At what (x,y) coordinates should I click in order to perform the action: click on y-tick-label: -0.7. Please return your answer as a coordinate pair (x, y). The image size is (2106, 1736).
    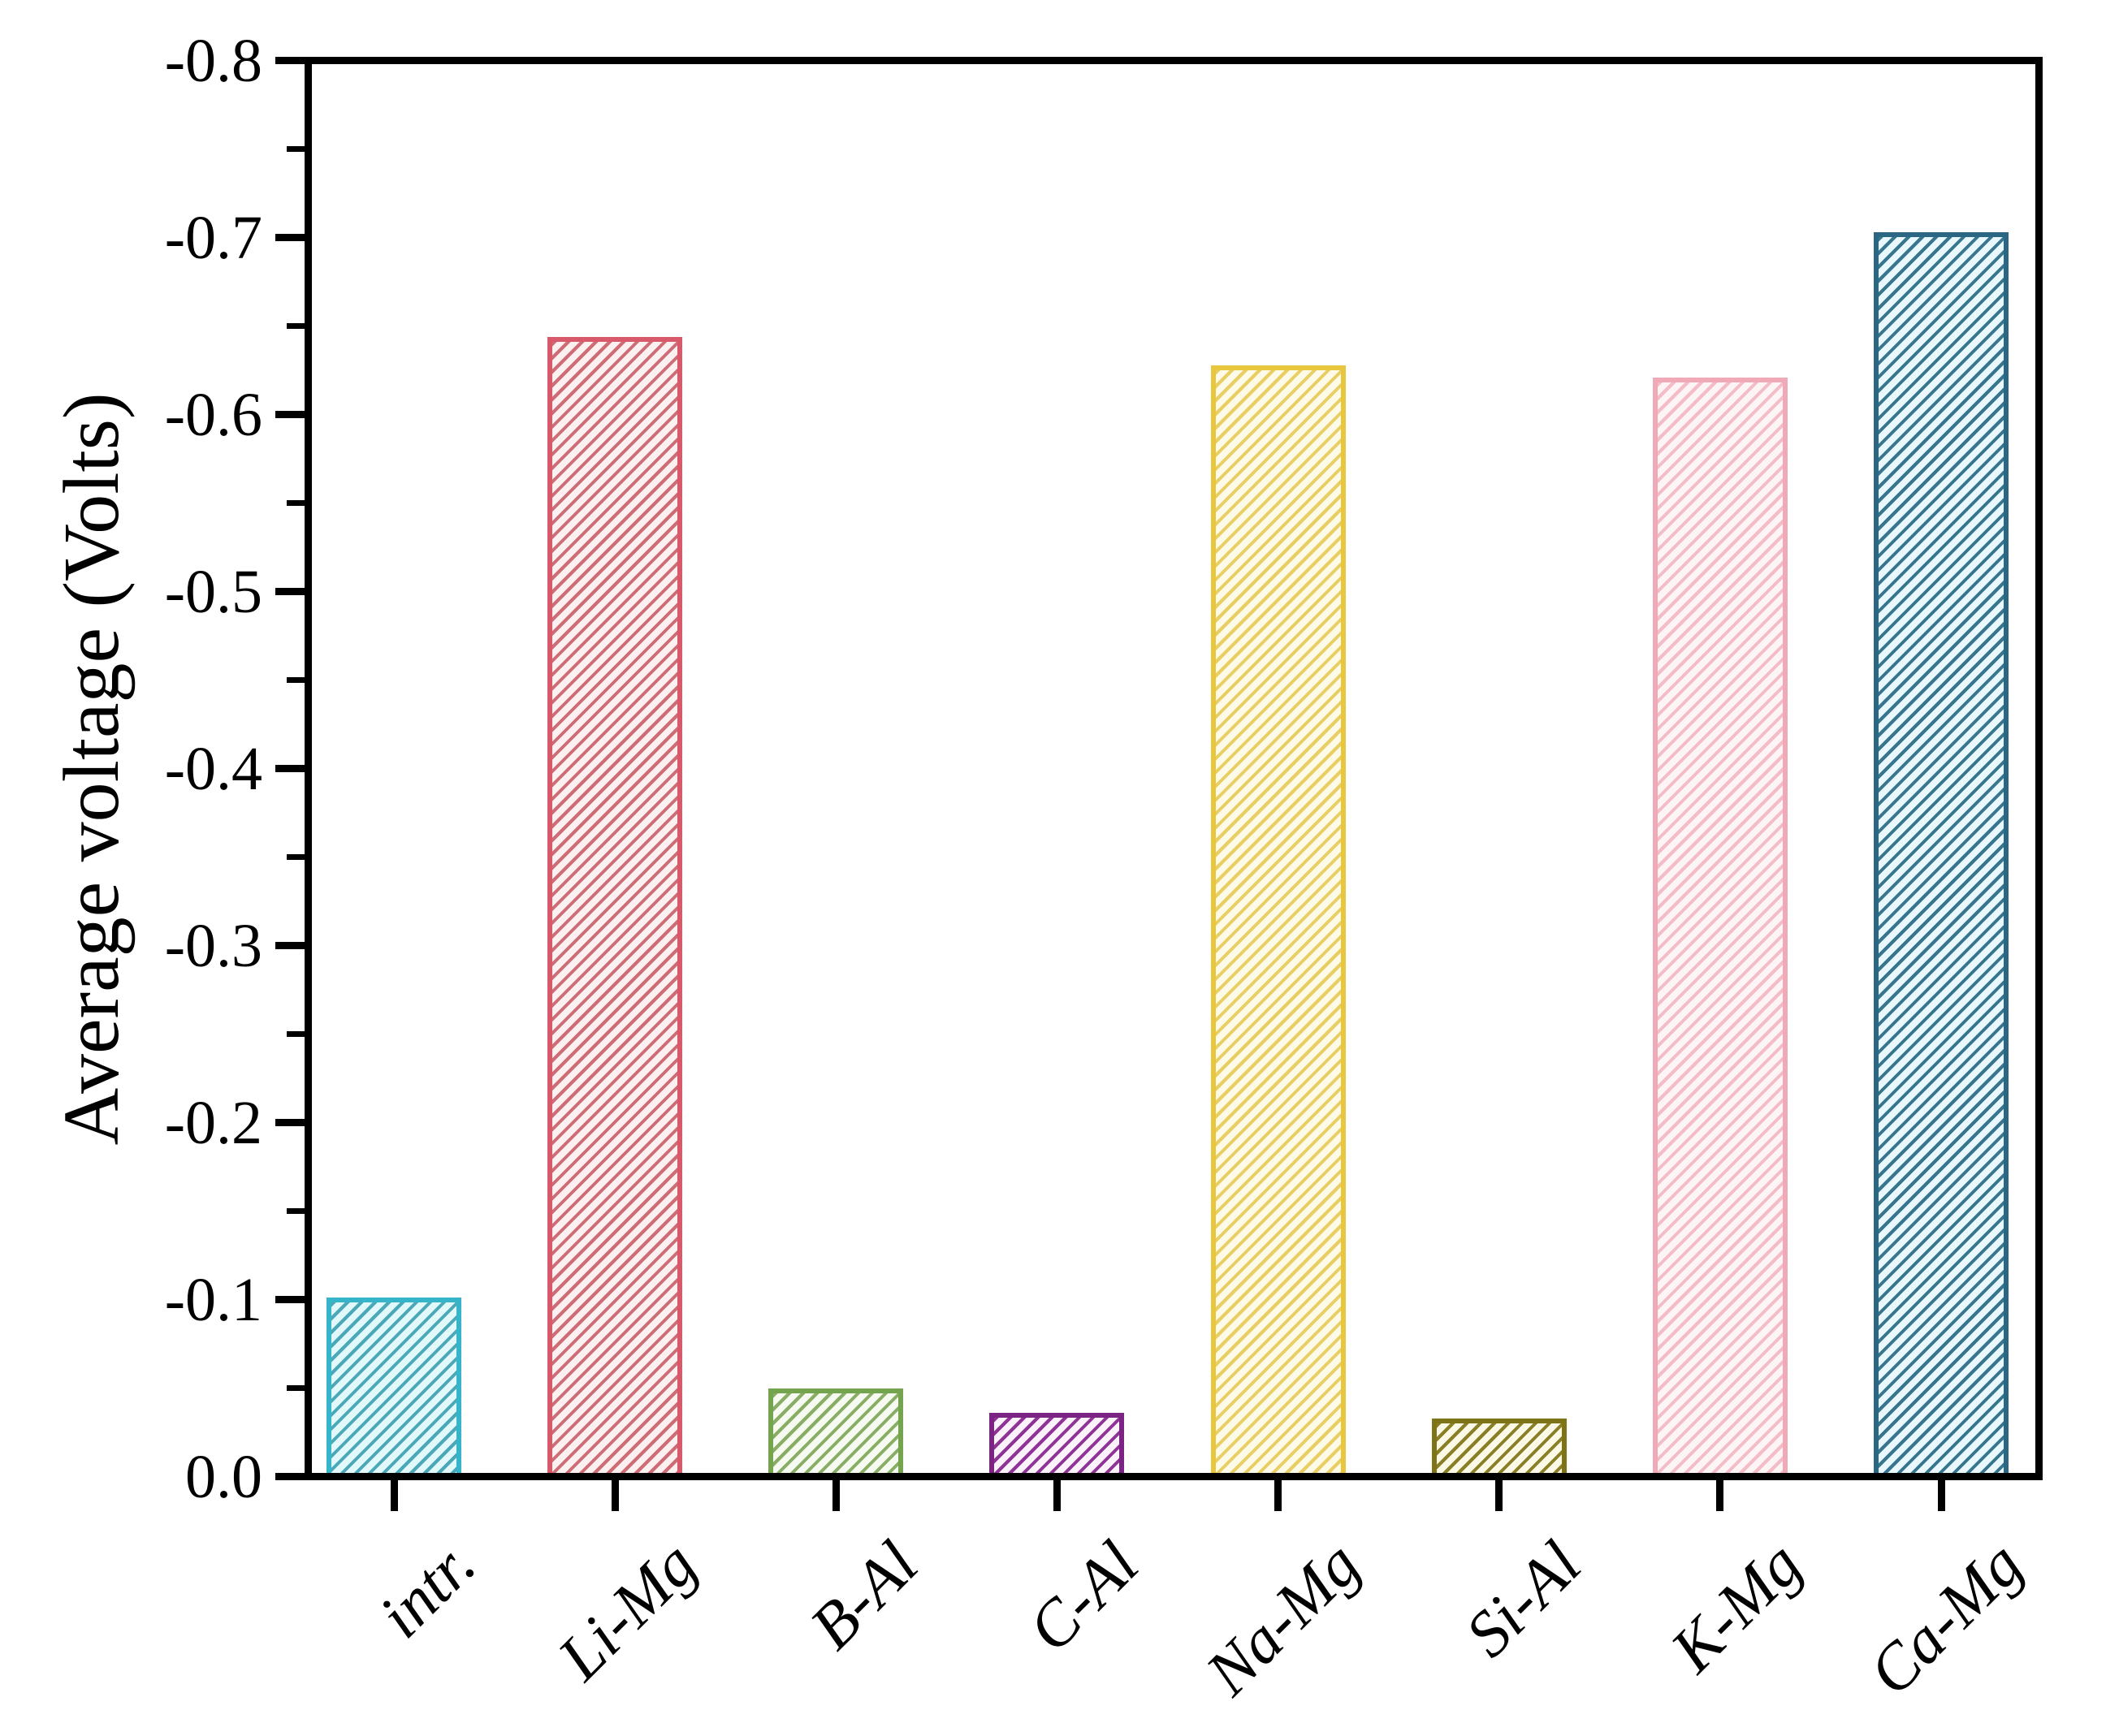
    Looking at the image, I should click on (213, 237).